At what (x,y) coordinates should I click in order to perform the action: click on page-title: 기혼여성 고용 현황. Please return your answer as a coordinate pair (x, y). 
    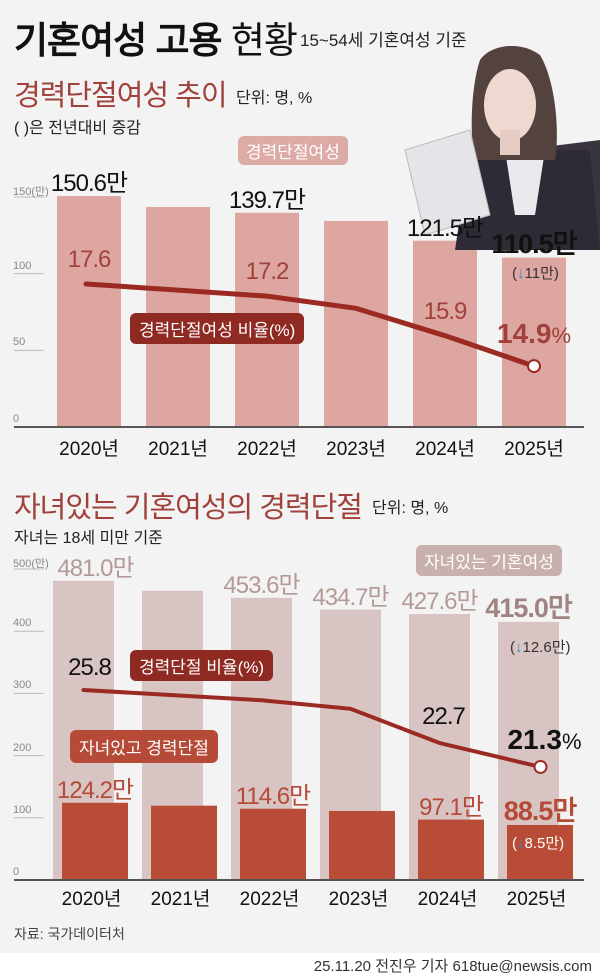
    Looking at the image, I should click on (156, 37).